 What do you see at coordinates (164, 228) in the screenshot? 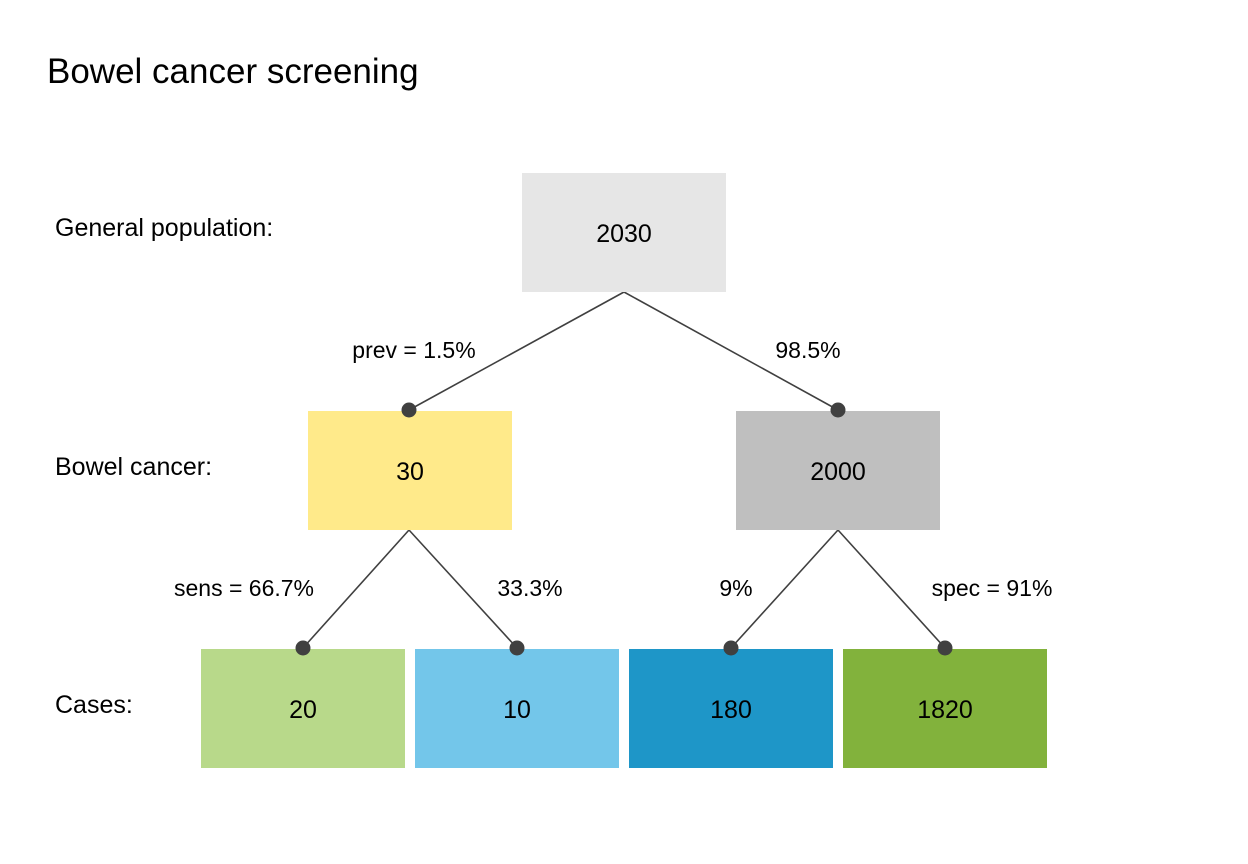
I see `row-label-population: General population:` at bounding box center [164, 228].